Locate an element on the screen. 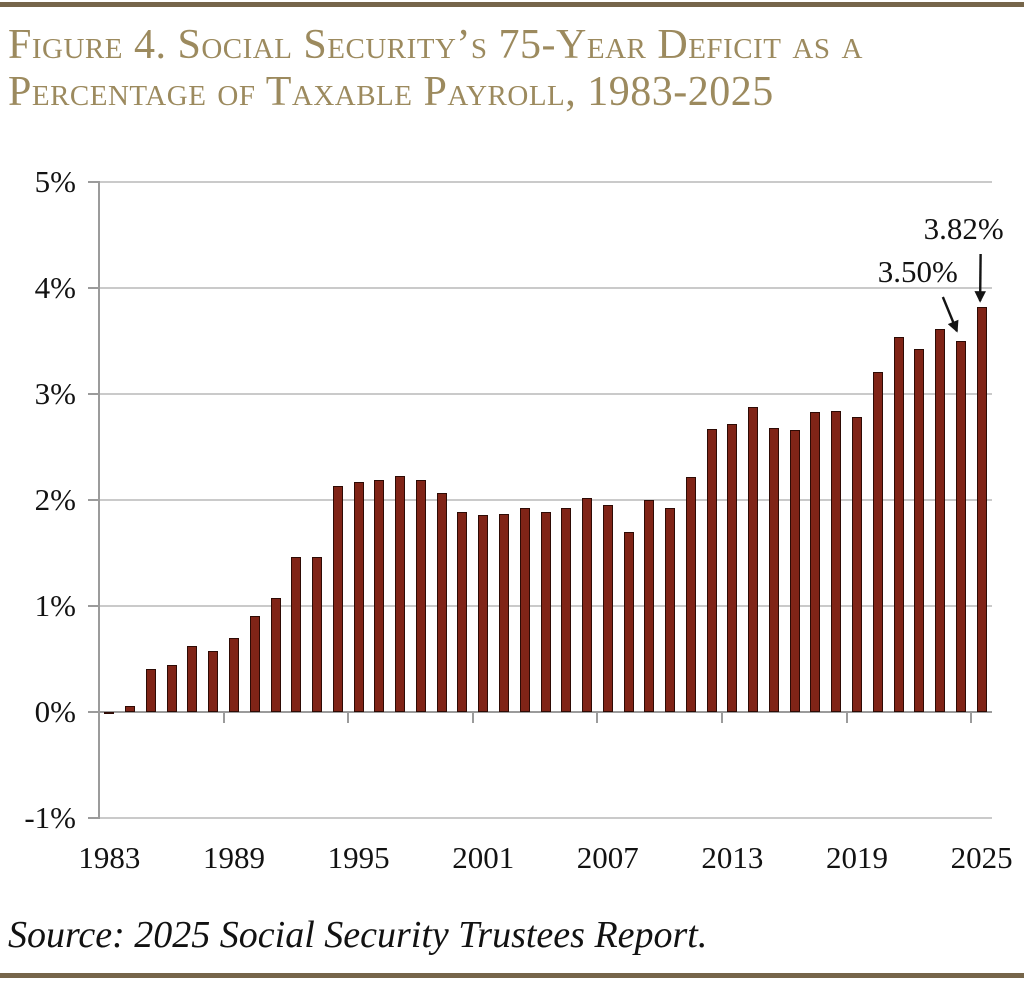  bar-2017 is located at coordinates (815, 562).